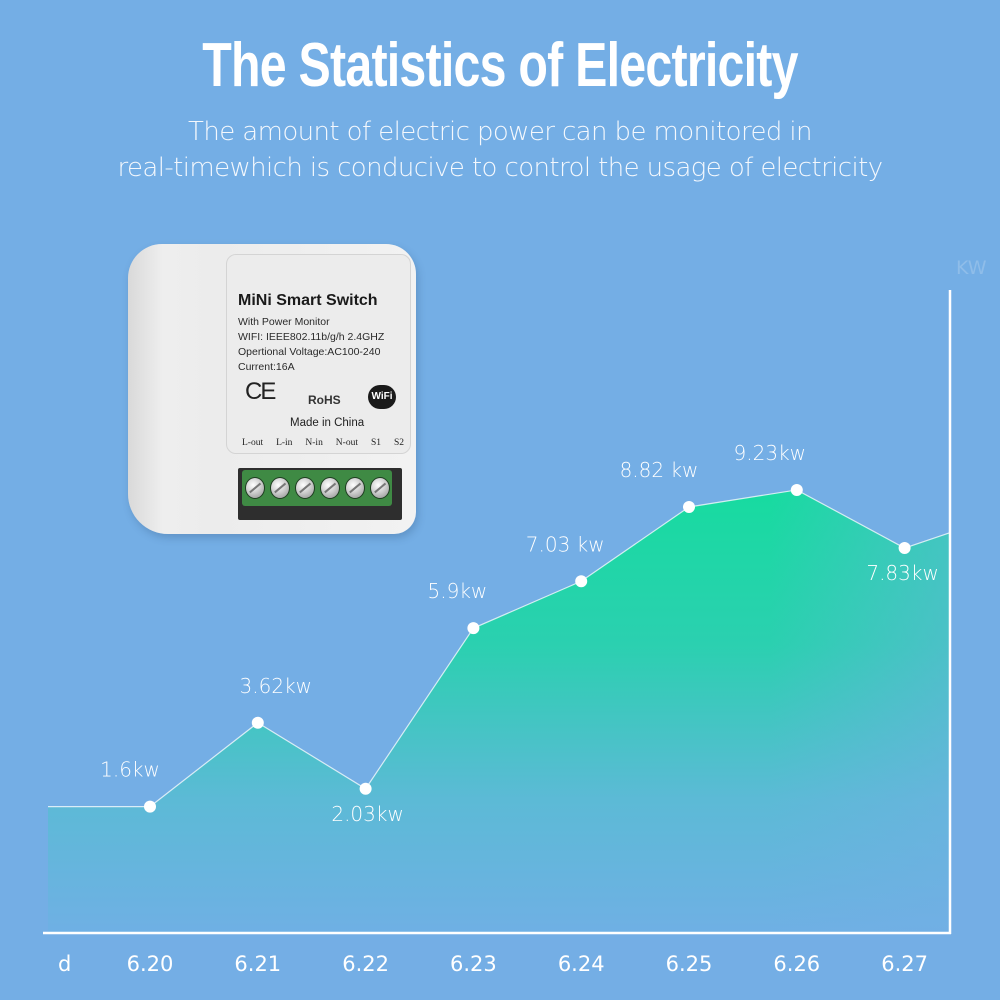  What do you see at coordinates (971, 268) in the screenshot?
I see `y-axis-unit-label: KW` at bounding box center [971, 268].